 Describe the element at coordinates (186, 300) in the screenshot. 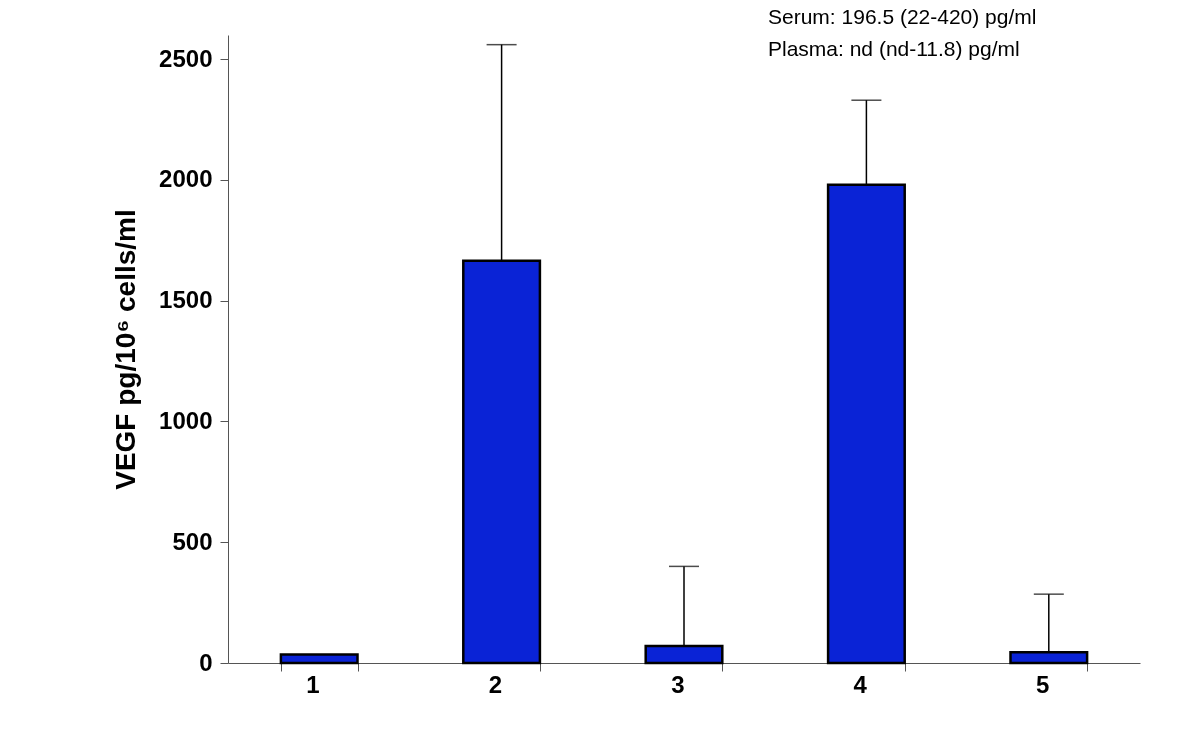

I see `y-tick-label: 1500` at that location.